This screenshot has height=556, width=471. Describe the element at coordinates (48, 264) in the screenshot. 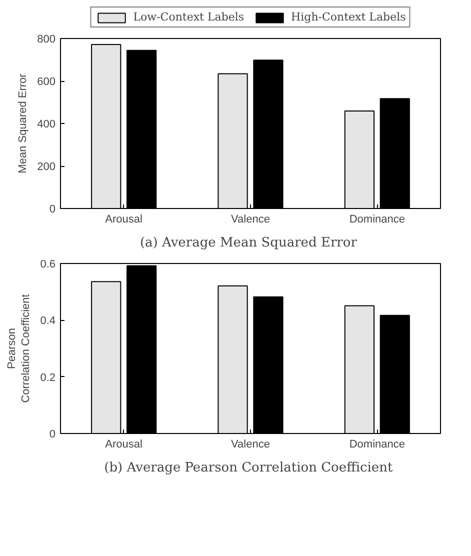

I see `y-tick-label: 0.6` at that location.